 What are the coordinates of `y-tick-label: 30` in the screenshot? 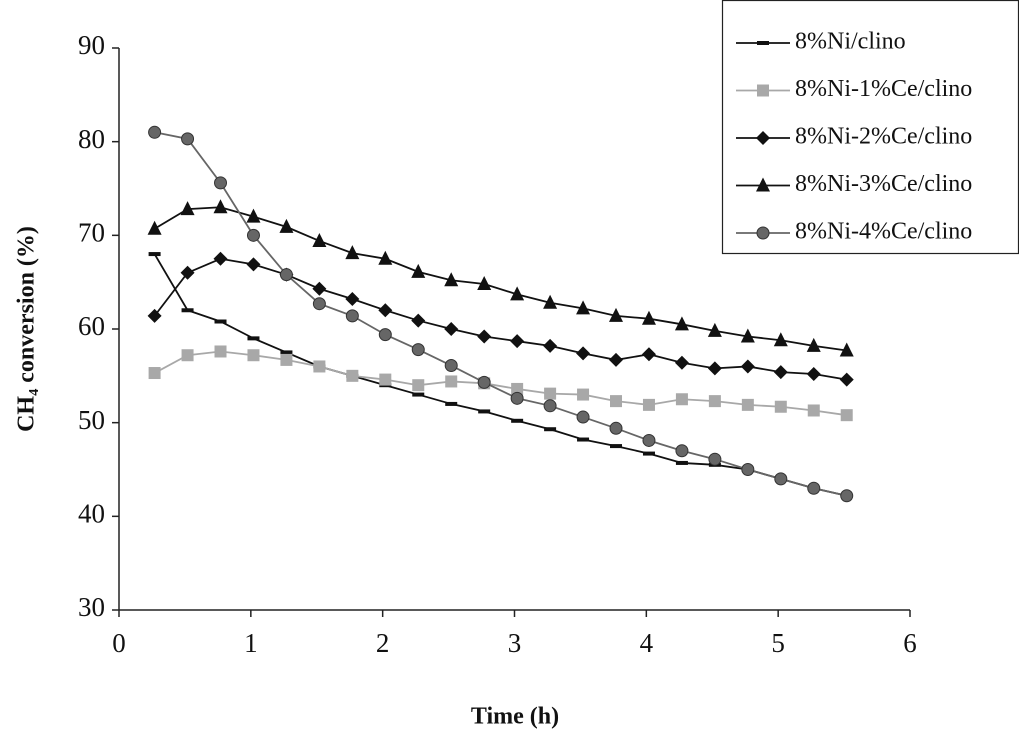 It's located at (91, 607).